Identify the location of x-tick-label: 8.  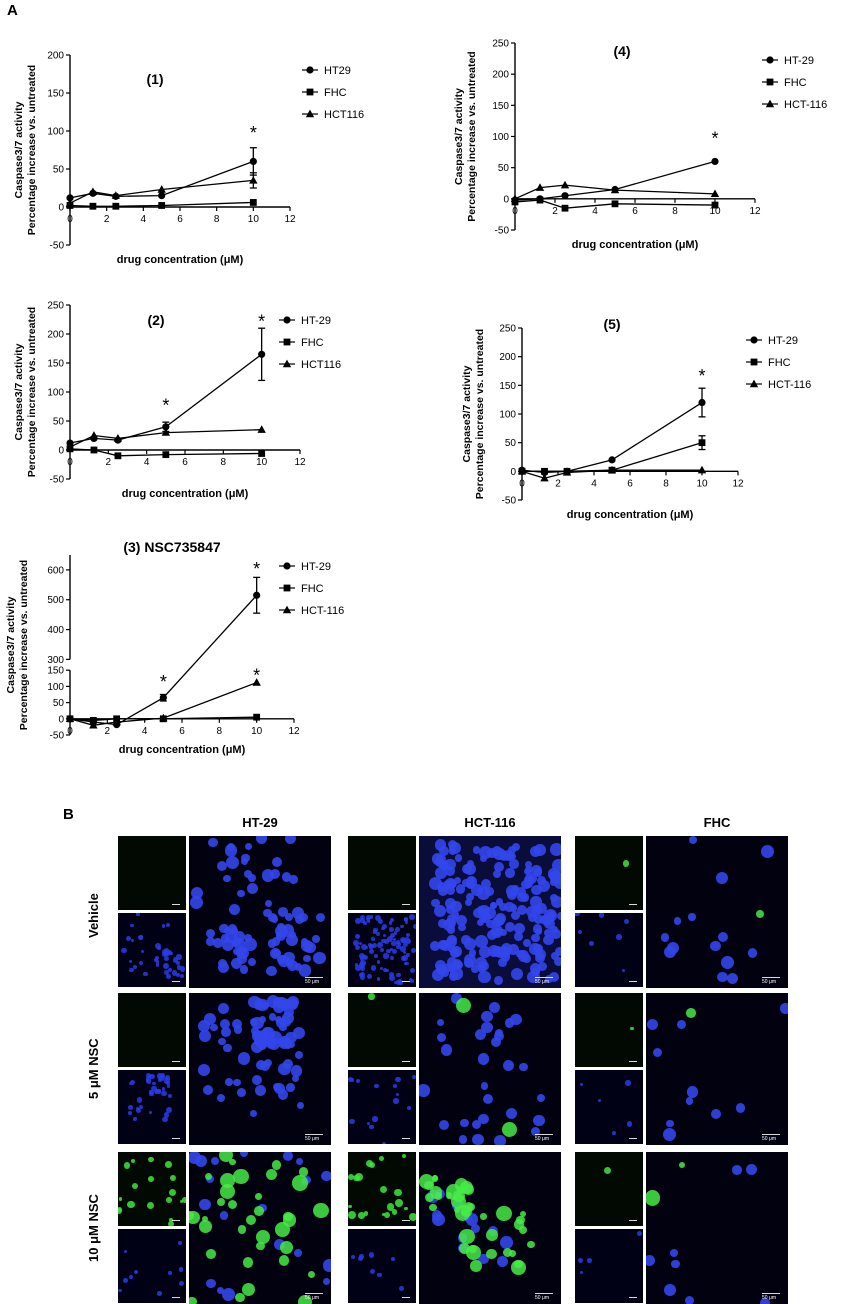
(220, 731).